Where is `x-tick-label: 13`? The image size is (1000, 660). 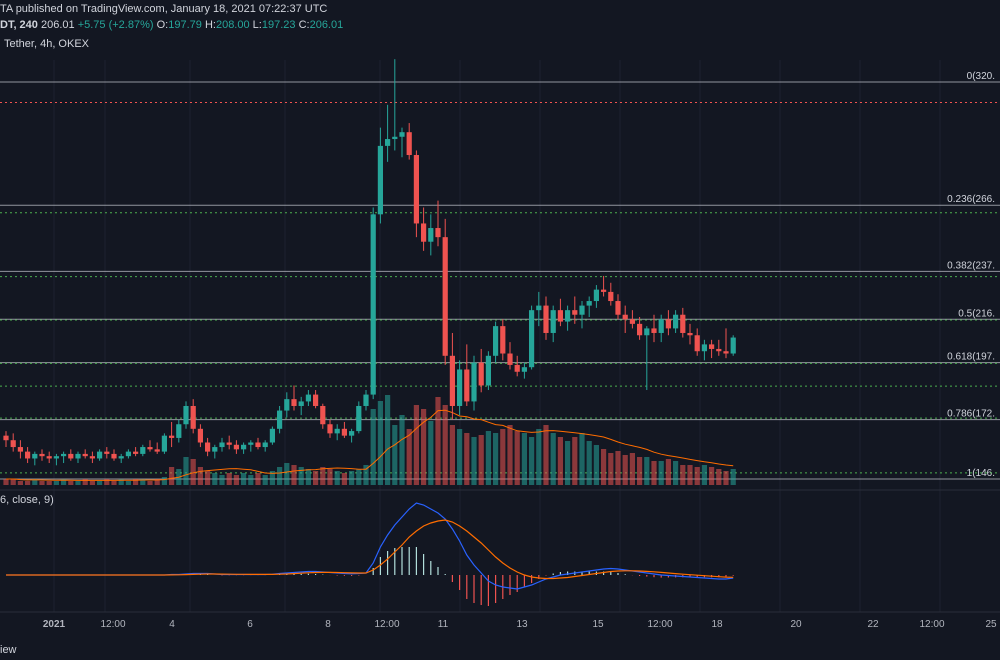 x-tick-label: 13 is located at coordinates (522, 624).